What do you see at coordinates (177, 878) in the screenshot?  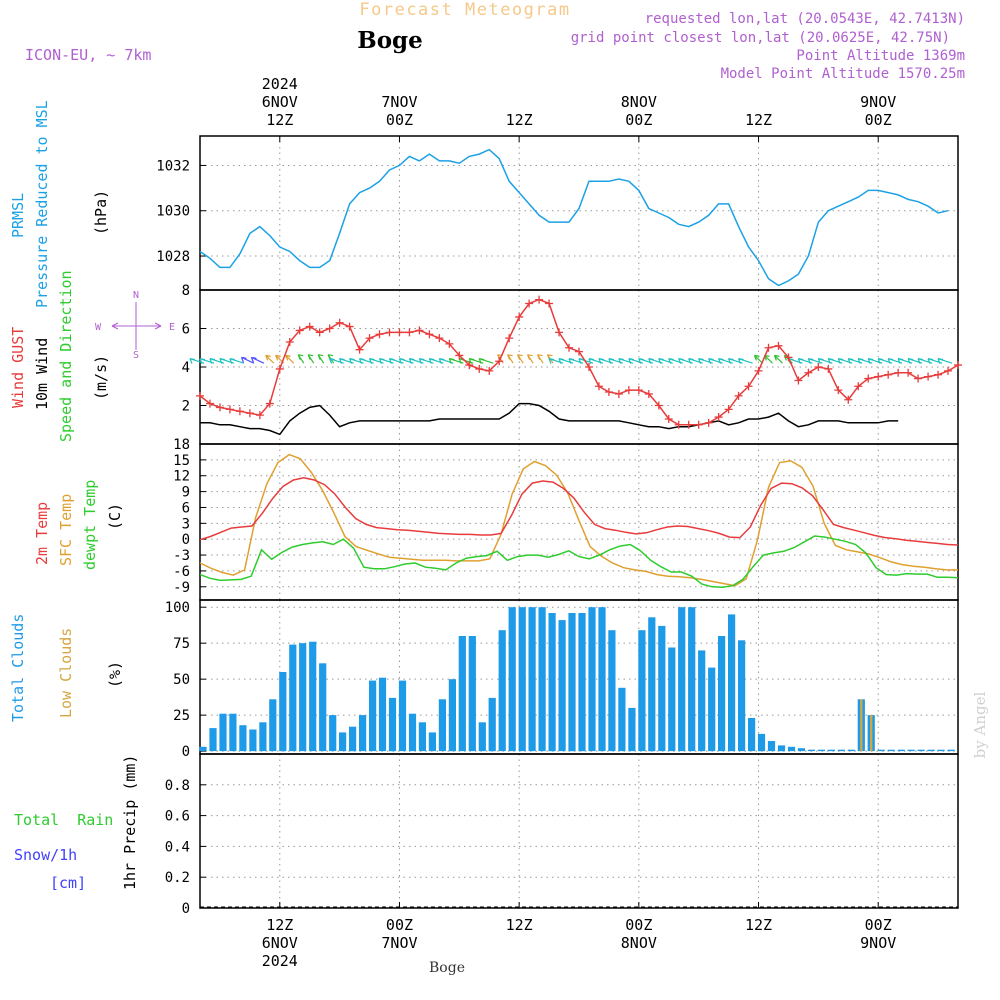 I see `y-tick-label: 0.2` at bounding box center [177, 878].